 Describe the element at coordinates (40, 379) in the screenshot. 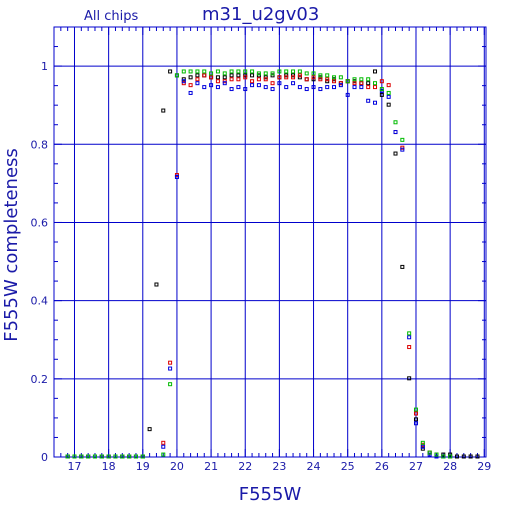

I see `y-tick-label: 0.2` at that location.